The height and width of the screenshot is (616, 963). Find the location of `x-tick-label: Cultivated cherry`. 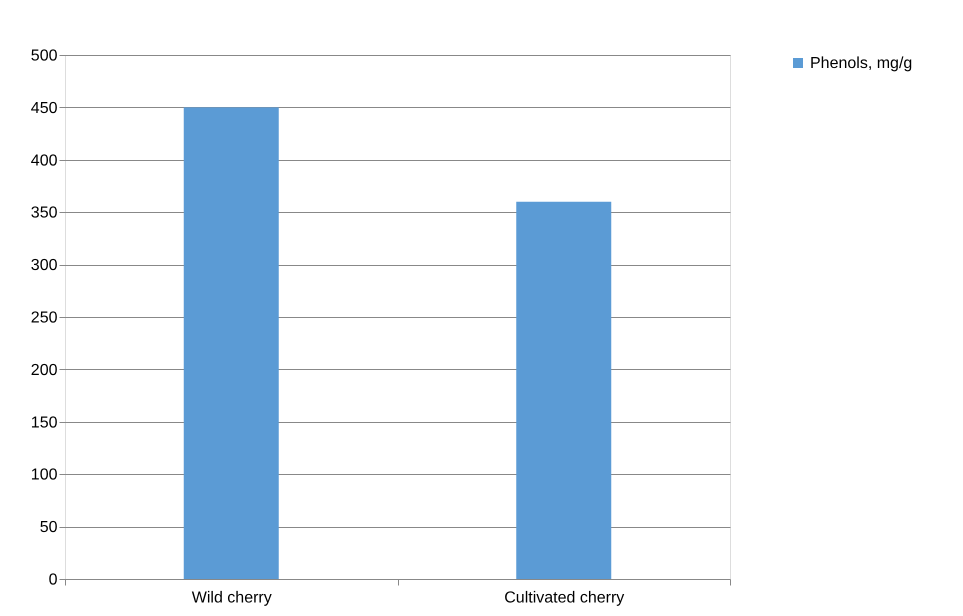

x-tick-label: Cultivated cherry is located at coordinates (564, 598).